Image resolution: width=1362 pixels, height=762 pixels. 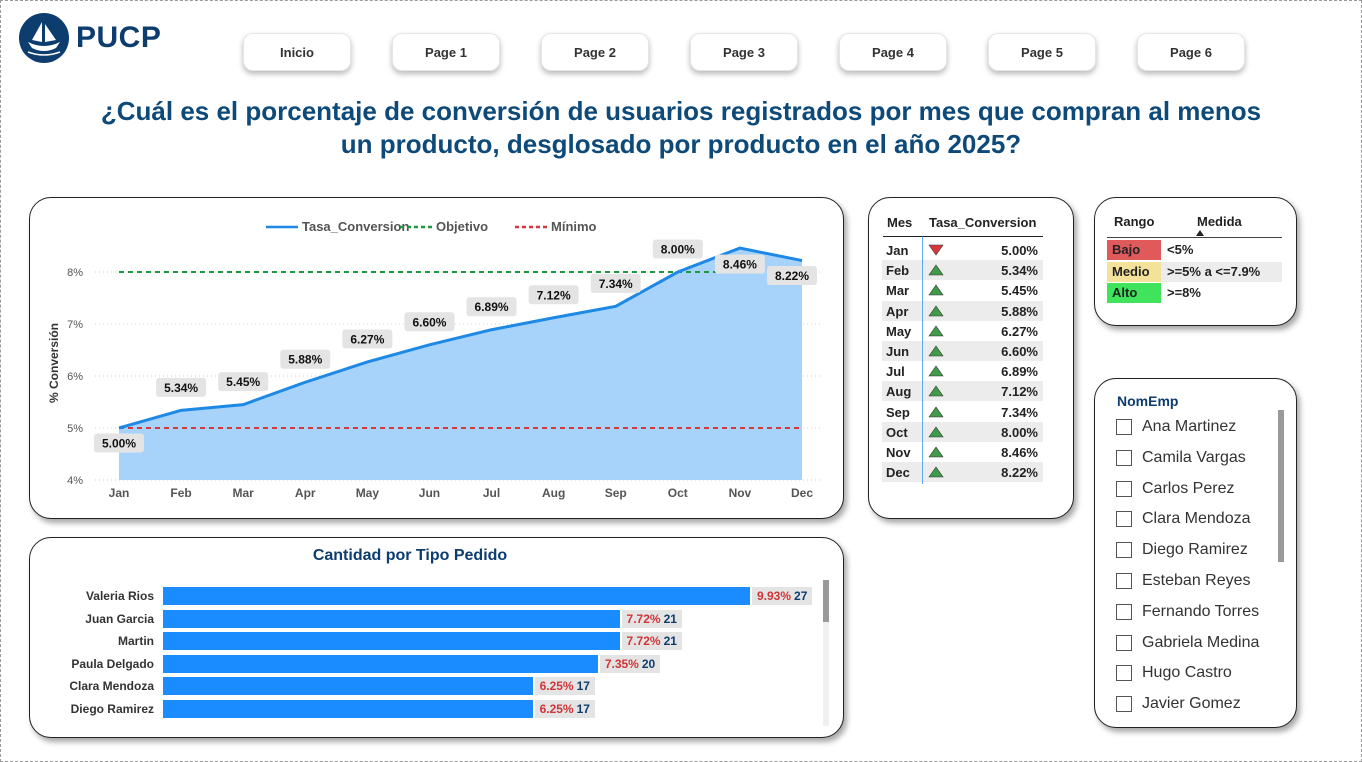 What do you see at coordinates (962, 351) in the screenshot?
I see `table-row: Jun 6.60%` at bounding box center [962, 351].